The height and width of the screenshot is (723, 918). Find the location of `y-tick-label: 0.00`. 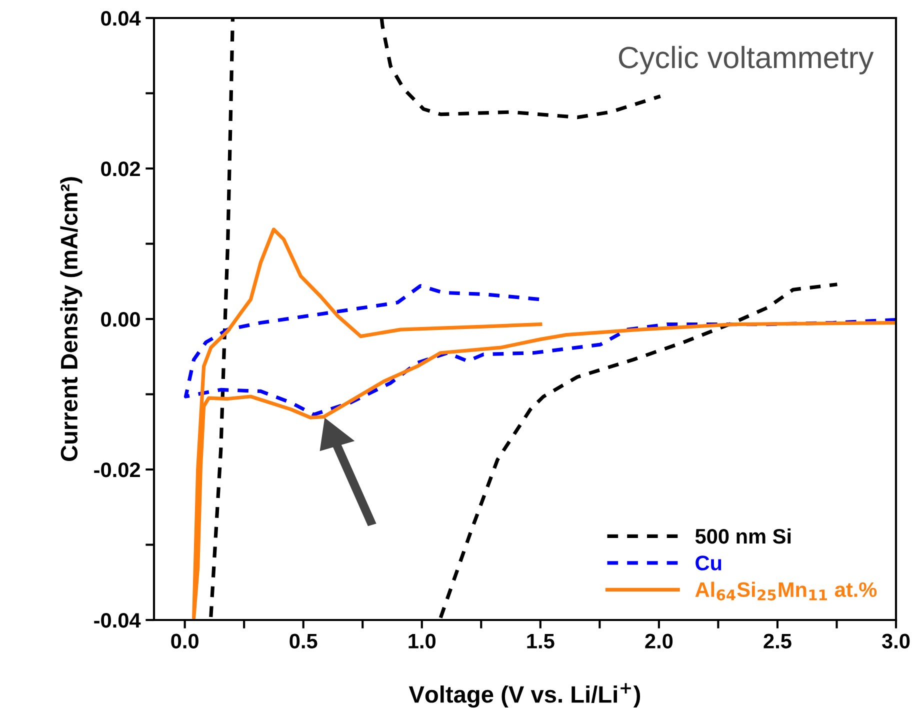

y-tick-label: 0.00 is located at coordinates (120, 319).